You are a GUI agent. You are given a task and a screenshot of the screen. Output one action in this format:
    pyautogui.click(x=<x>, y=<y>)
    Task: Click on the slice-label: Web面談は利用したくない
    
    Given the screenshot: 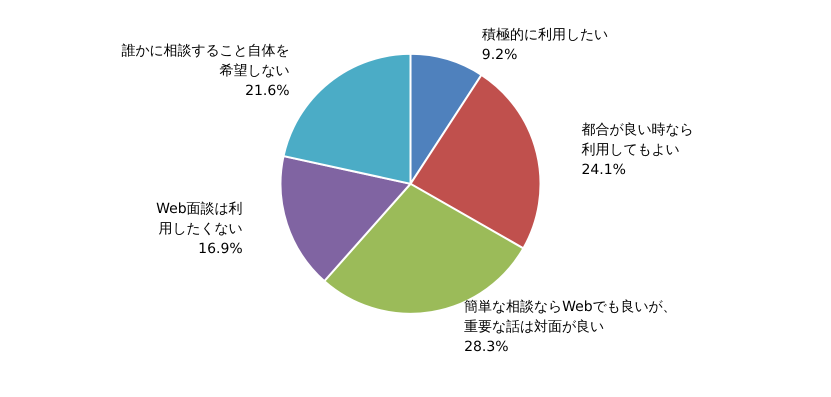 What is the action you would take?
    pyautogui.click(x=199, y=218)
    